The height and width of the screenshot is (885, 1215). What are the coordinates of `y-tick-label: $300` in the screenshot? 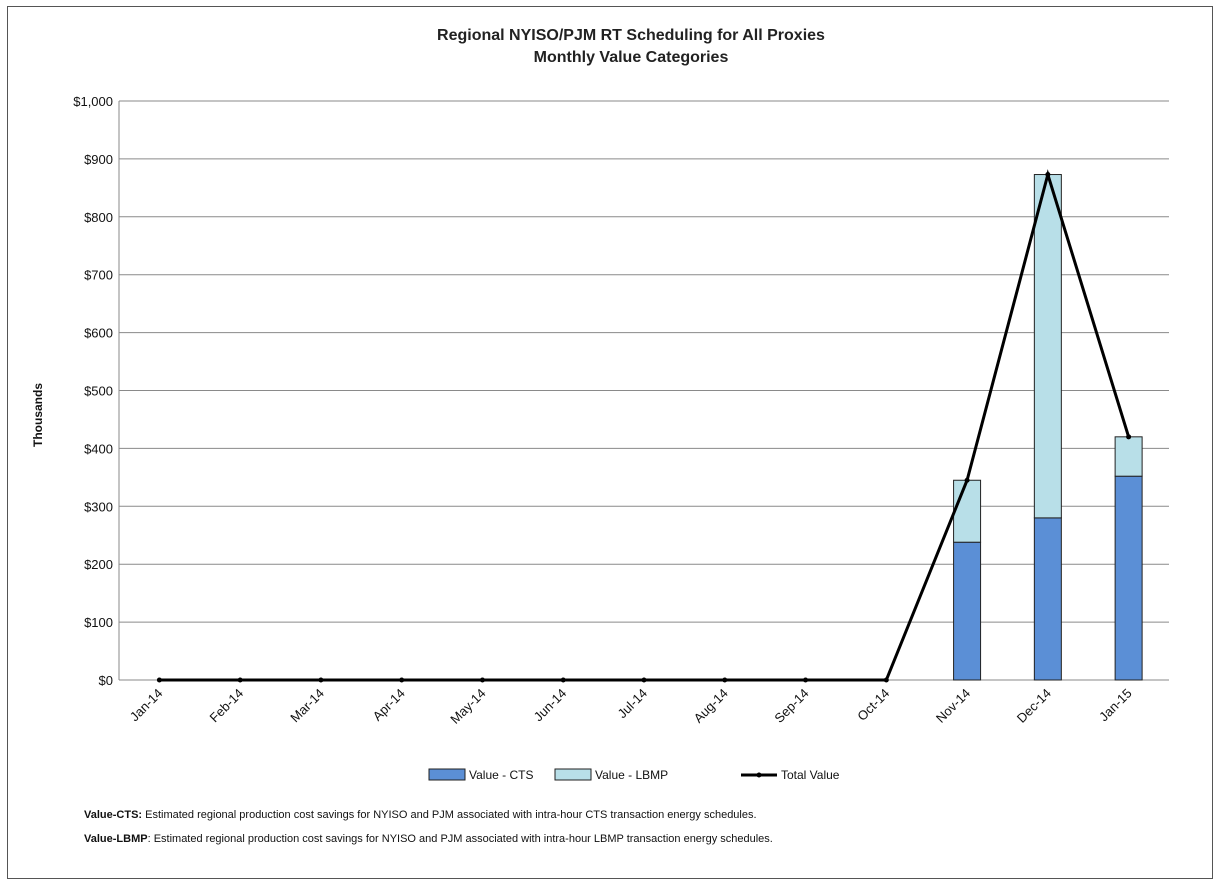 It's located at (98, 506).